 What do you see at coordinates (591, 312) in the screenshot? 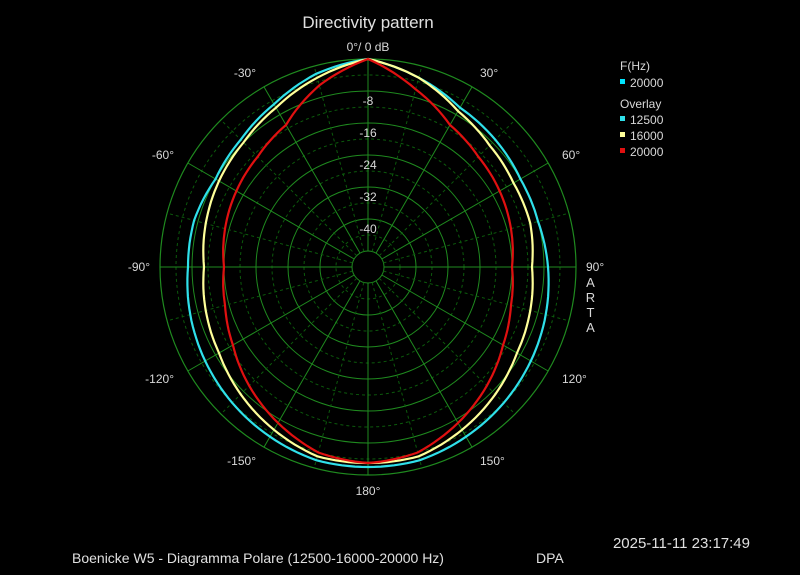
I see `side-label-char: T` at bounding box center [591, 312].